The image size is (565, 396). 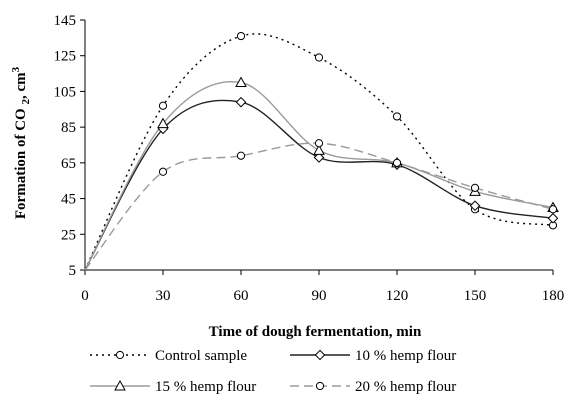 I want to click on legend-label: 20 % hemp flour, so click(x=405, y=387).